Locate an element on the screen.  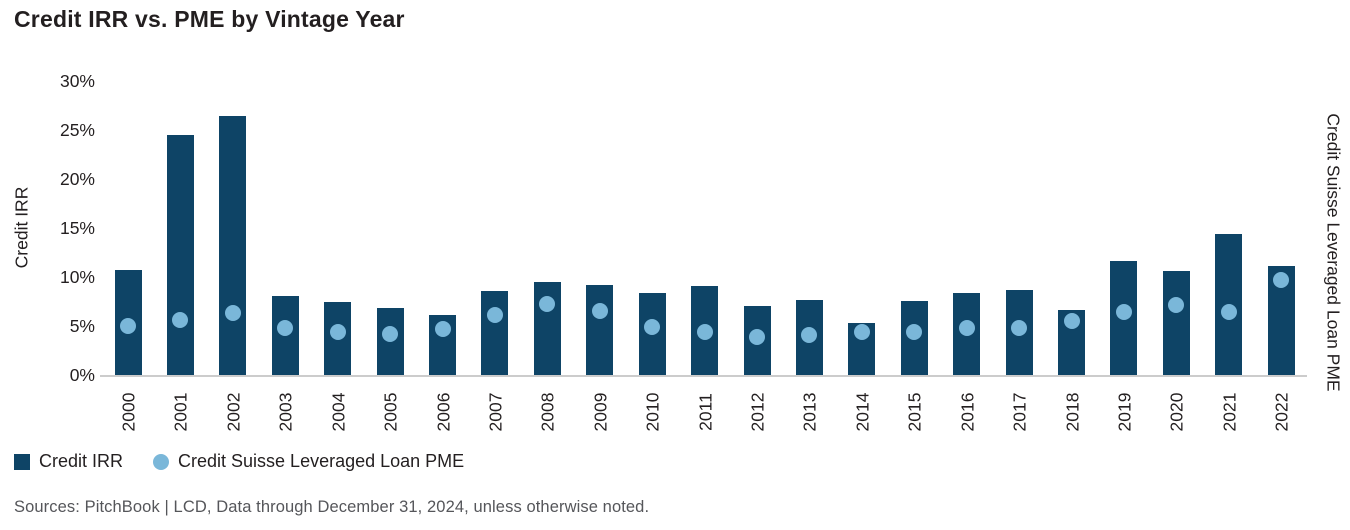
y-axis-tick-label: 10% is located at coordinates (77, 277).